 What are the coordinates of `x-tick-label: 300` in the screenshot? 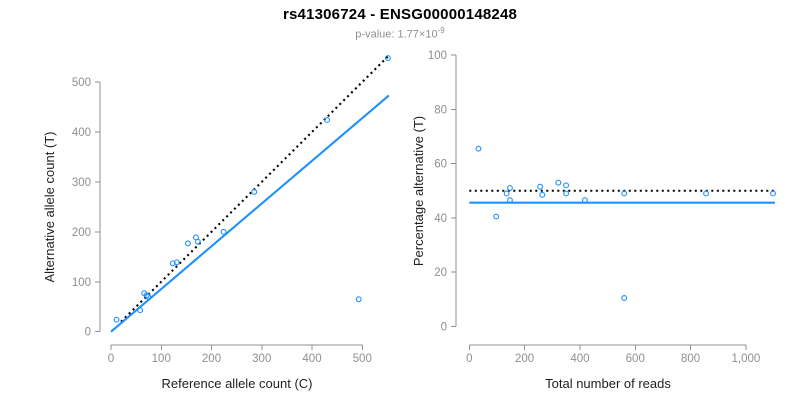 It's located at (261, 359).